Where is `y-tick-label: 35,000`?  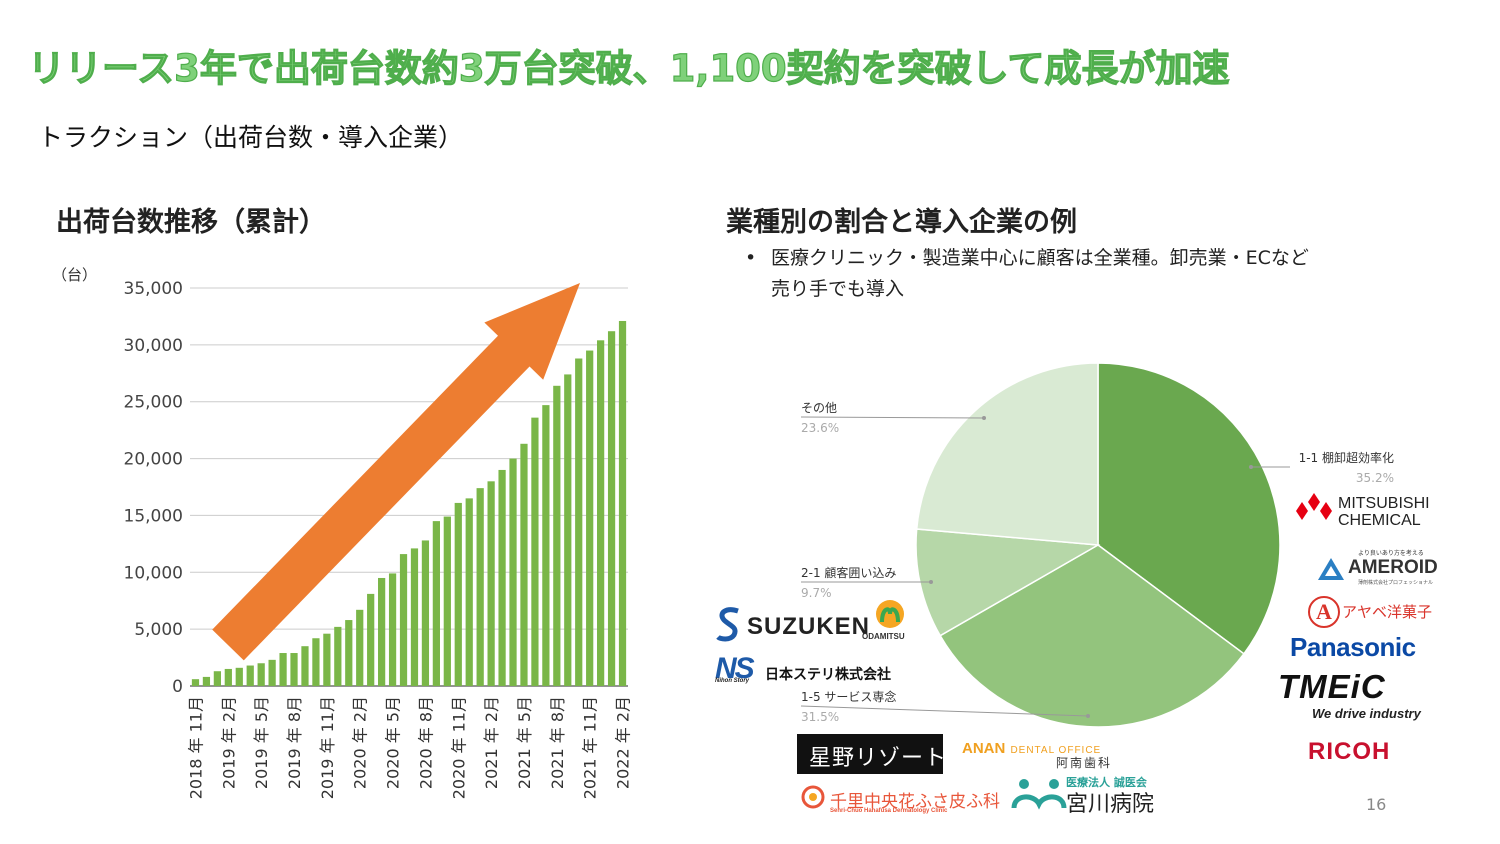
y-tick-label: 35,000 is located at coordinates (153, 289).